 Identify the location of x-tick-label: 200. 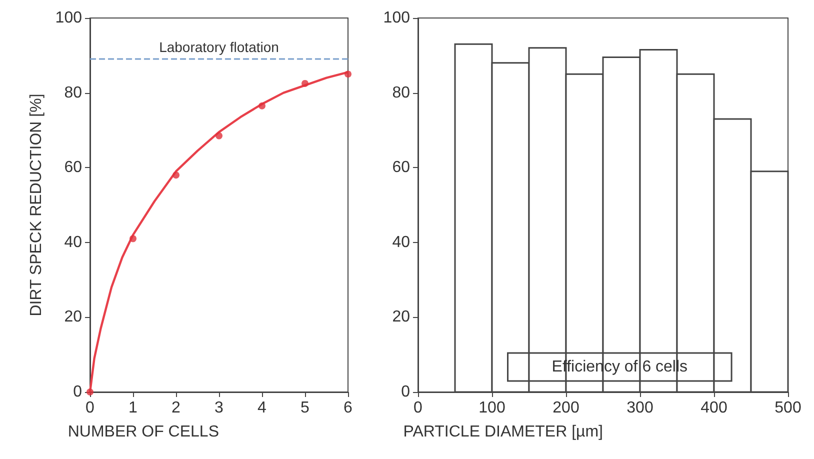
(566, 408).